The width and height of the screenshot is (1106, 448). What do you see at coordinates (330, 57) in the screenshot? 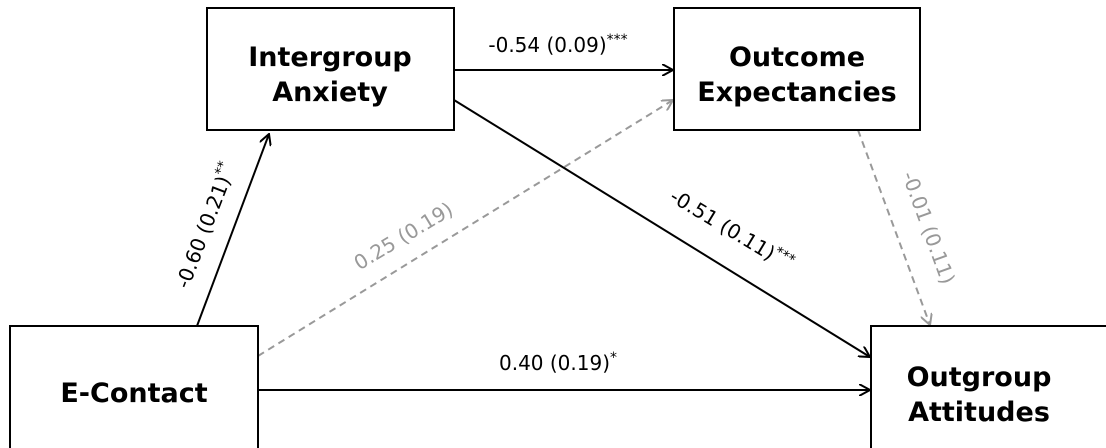
I see `node-label: Intergroup` at bounding box center [330, 57].